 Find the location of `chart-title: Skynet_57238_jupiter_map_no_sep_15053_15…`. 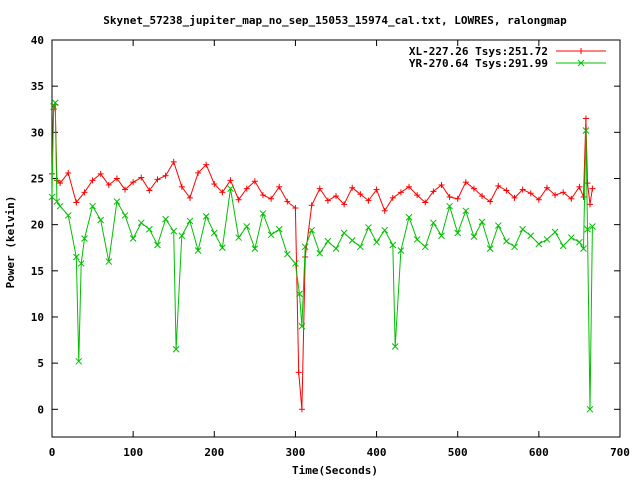

chart-title: Skynet_57238_jupiter_map_no_sep_15053_15… is located at coordinates (335, 20).